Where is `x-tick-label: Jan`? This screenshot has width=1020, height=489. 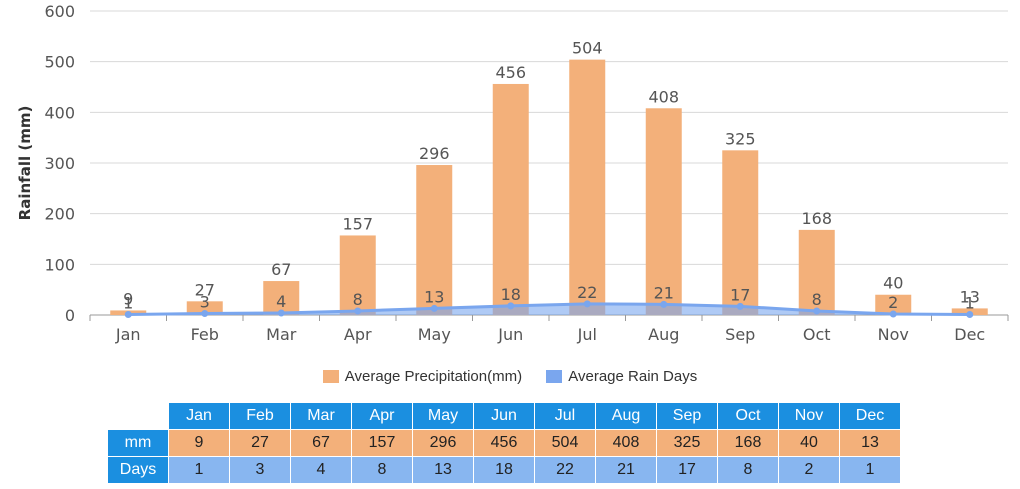
x-tick-label: Jan is located at coordinates (128, 334).